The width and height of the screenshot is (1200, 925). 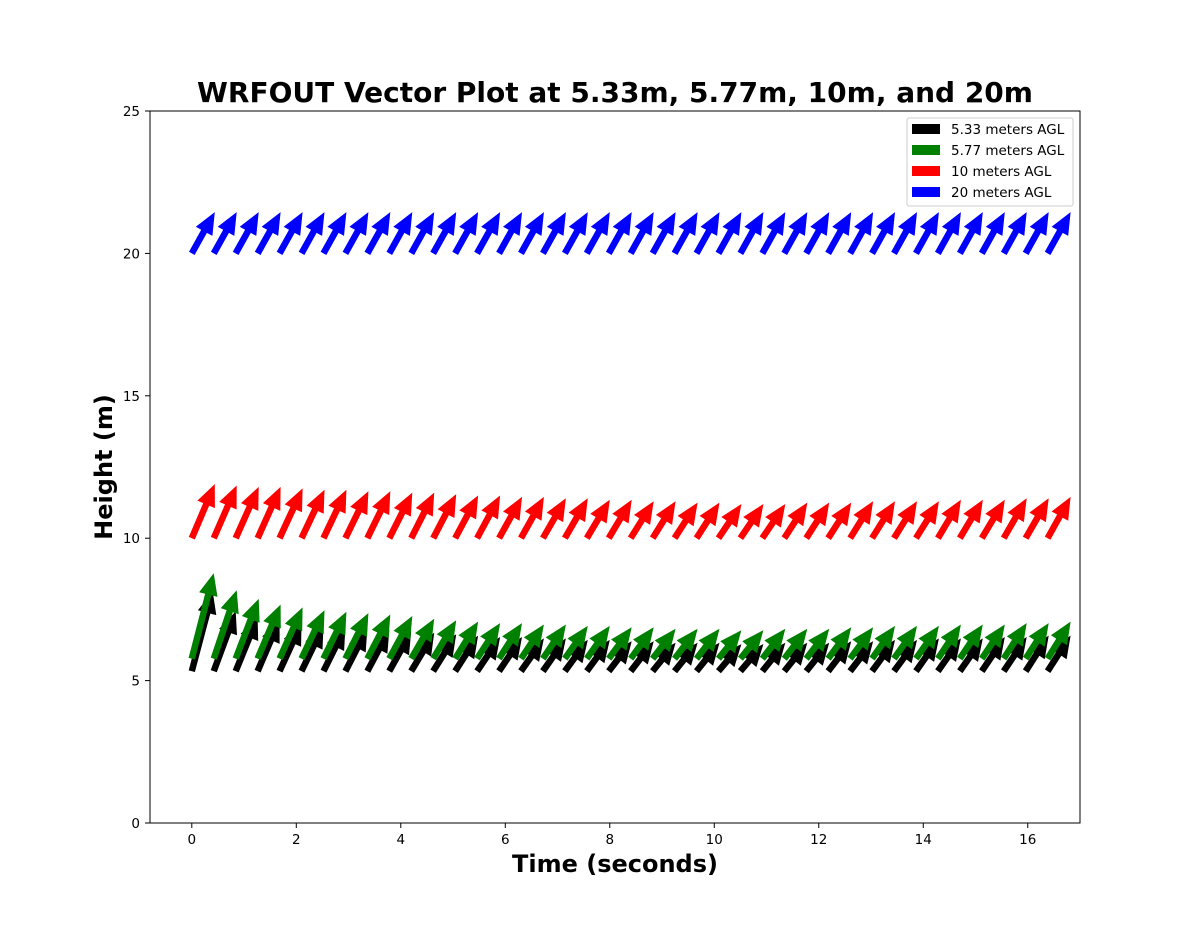 What do you see at coordinates (131, 254) in the screenshot?
I see `y-tick-label: 20` at bounding box center [131, 254].